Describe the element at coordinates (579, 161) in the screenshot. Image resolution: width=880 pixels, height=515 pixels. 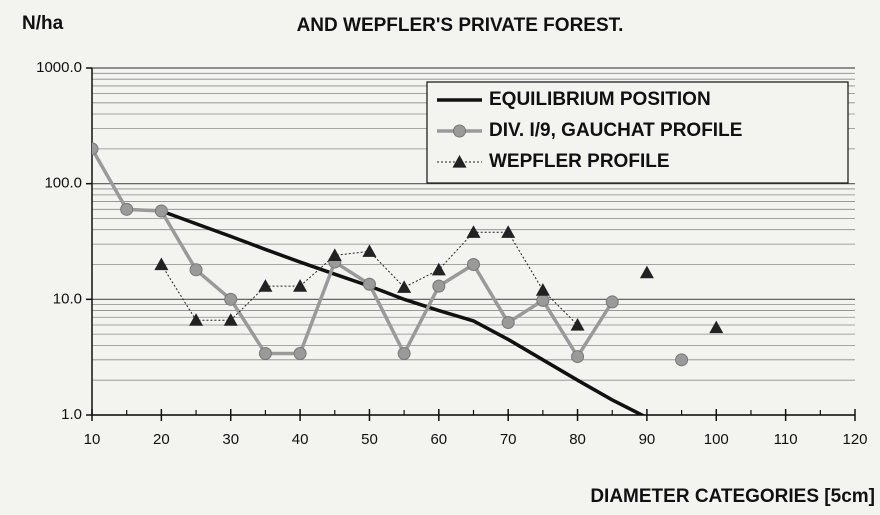
I see `legend-label: WEPFLER PROFILE` at that location.